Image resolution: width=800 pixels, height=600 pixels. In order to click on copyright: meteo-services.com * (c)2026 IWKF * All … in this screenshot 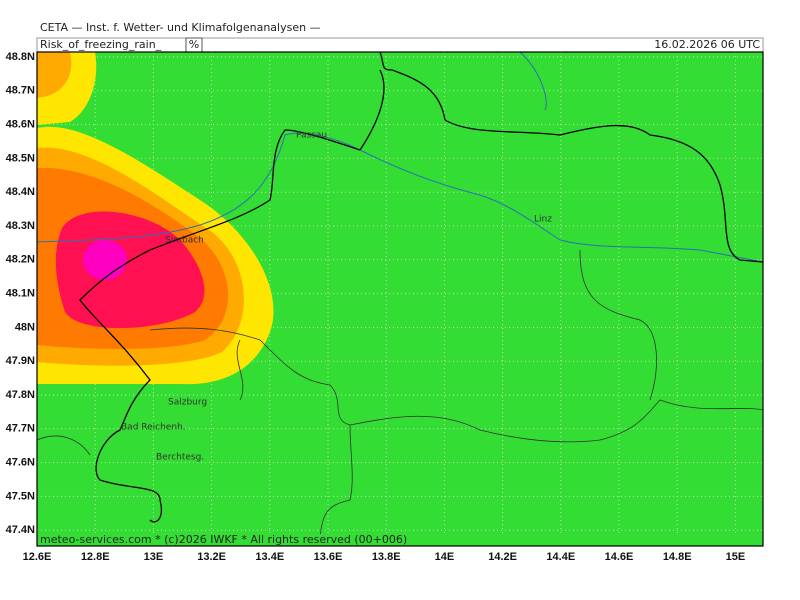, I will do `click(223, 539)`.